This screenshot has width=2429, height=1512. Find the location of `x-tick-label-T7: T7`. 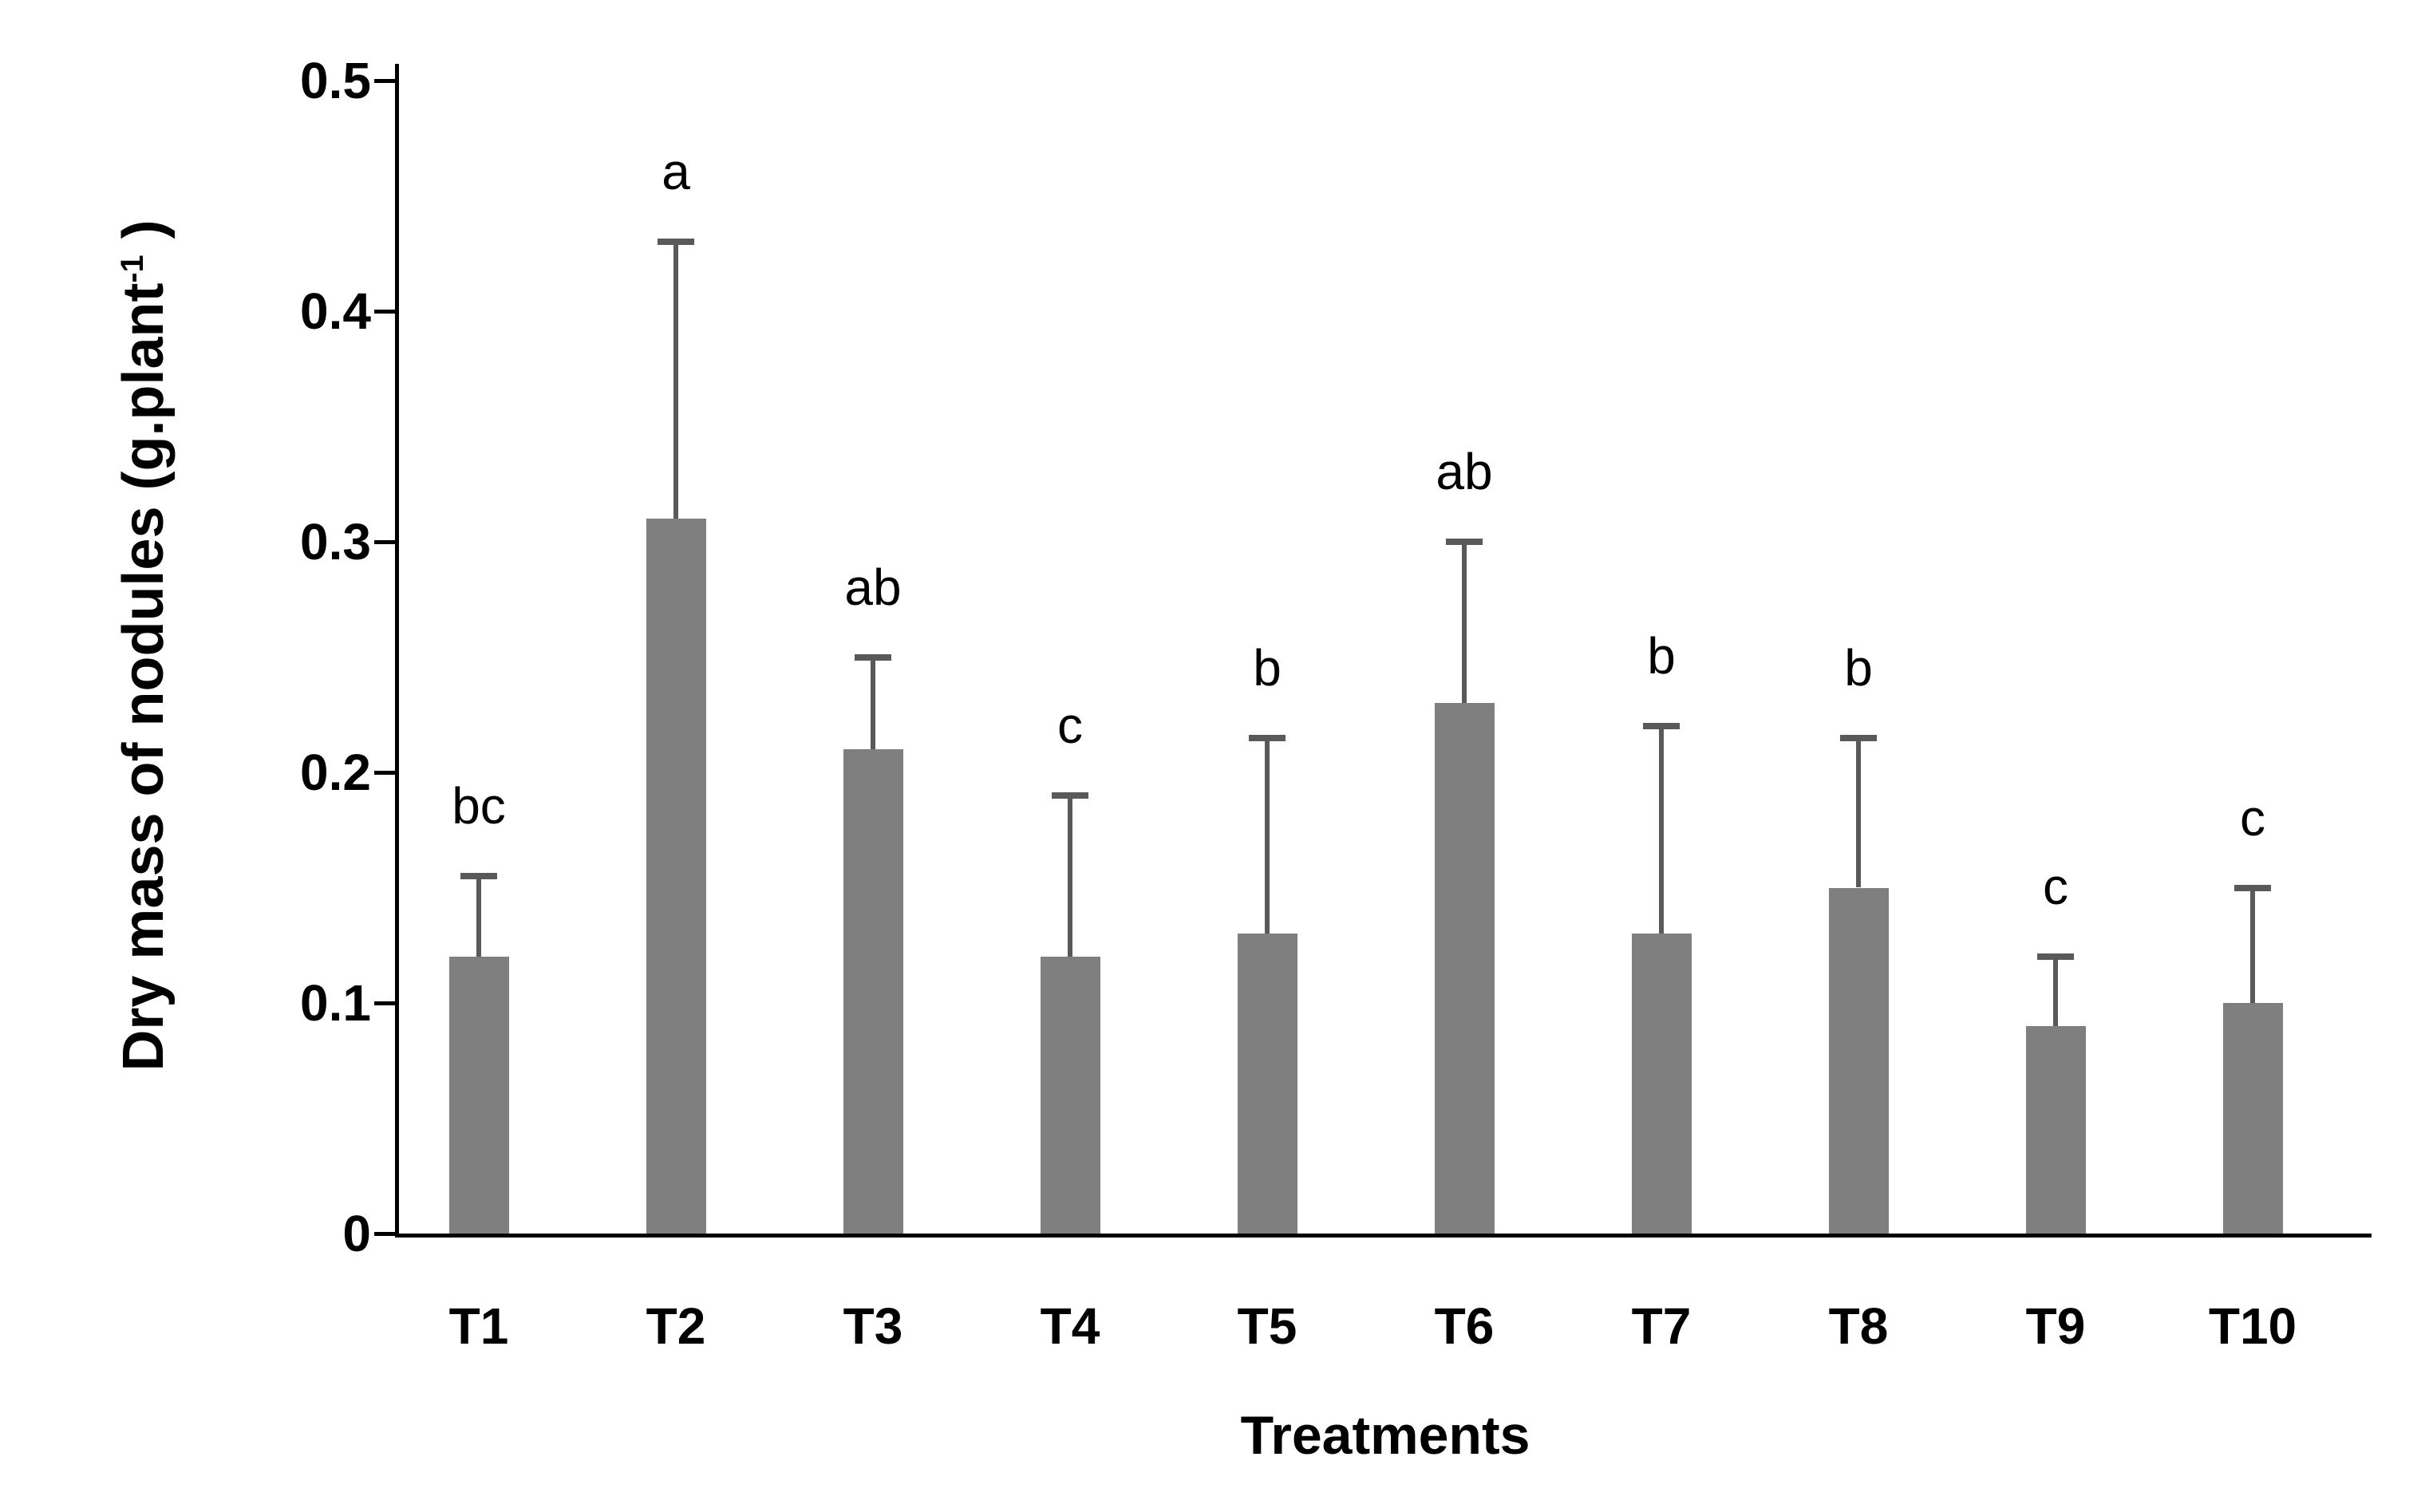

x-tick-label-T7: T7 is located at coordinates (1661, 1326).